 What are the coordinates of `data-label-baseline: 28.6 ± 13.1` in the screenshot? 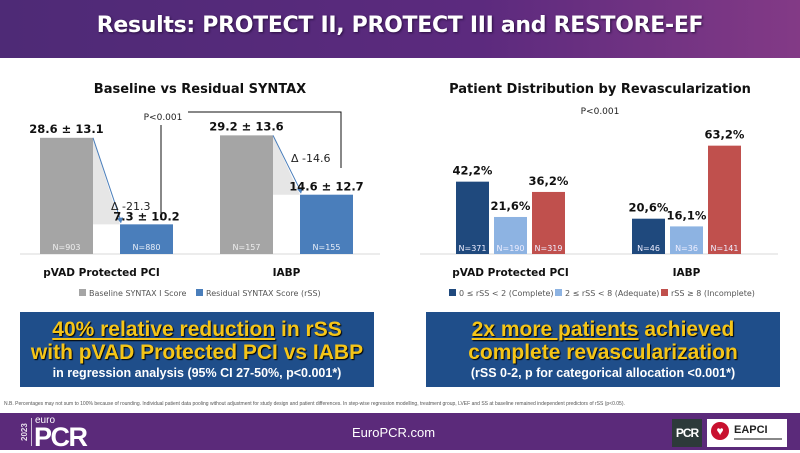 It's located at (66, 129).